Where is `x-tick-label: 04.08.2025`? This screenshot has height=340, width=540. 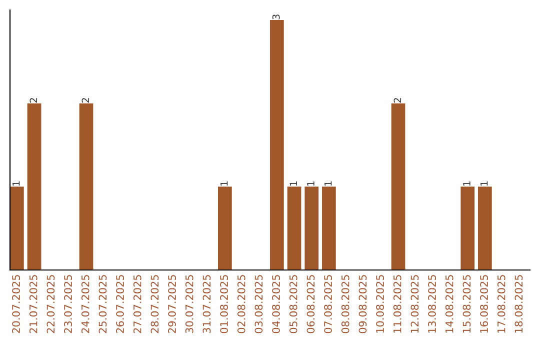 x-tick-label: 04.08.2025 is located at coordinates (276, 304).